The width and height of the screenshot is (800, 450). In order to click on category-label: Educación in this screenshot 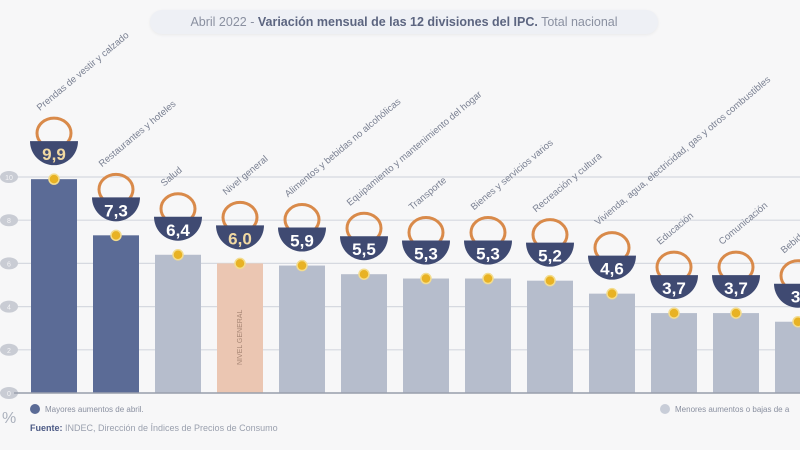, I will do `click(675, 228)`.